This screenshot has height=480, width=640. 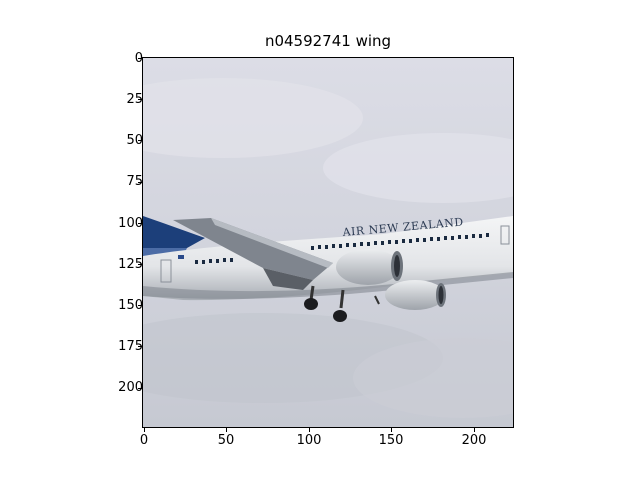 I want to click on y-tick-label: 50, so click(x=134, y=140).